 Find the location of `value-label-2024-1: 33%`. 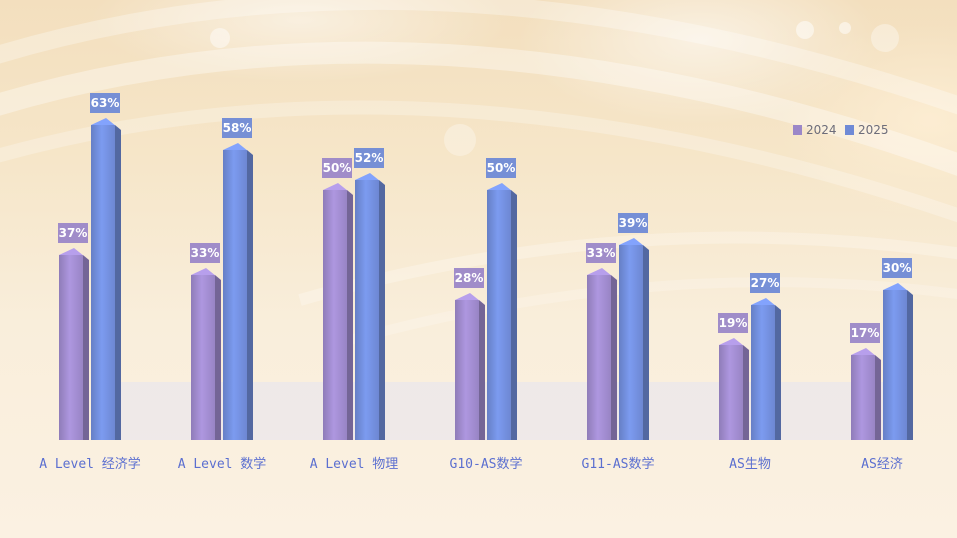

value-label-2024-1: 33% is located at coordinates (205, 253).